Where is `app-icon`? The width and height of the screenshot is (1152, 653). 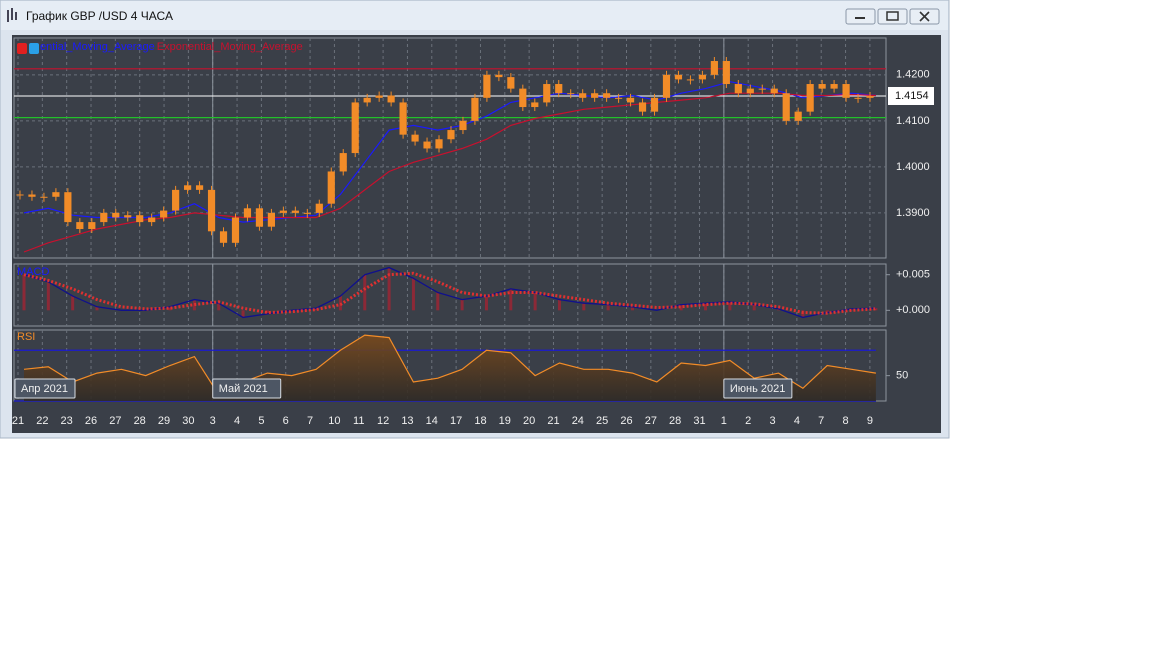
app-icon is located at coordinates (12, 15).